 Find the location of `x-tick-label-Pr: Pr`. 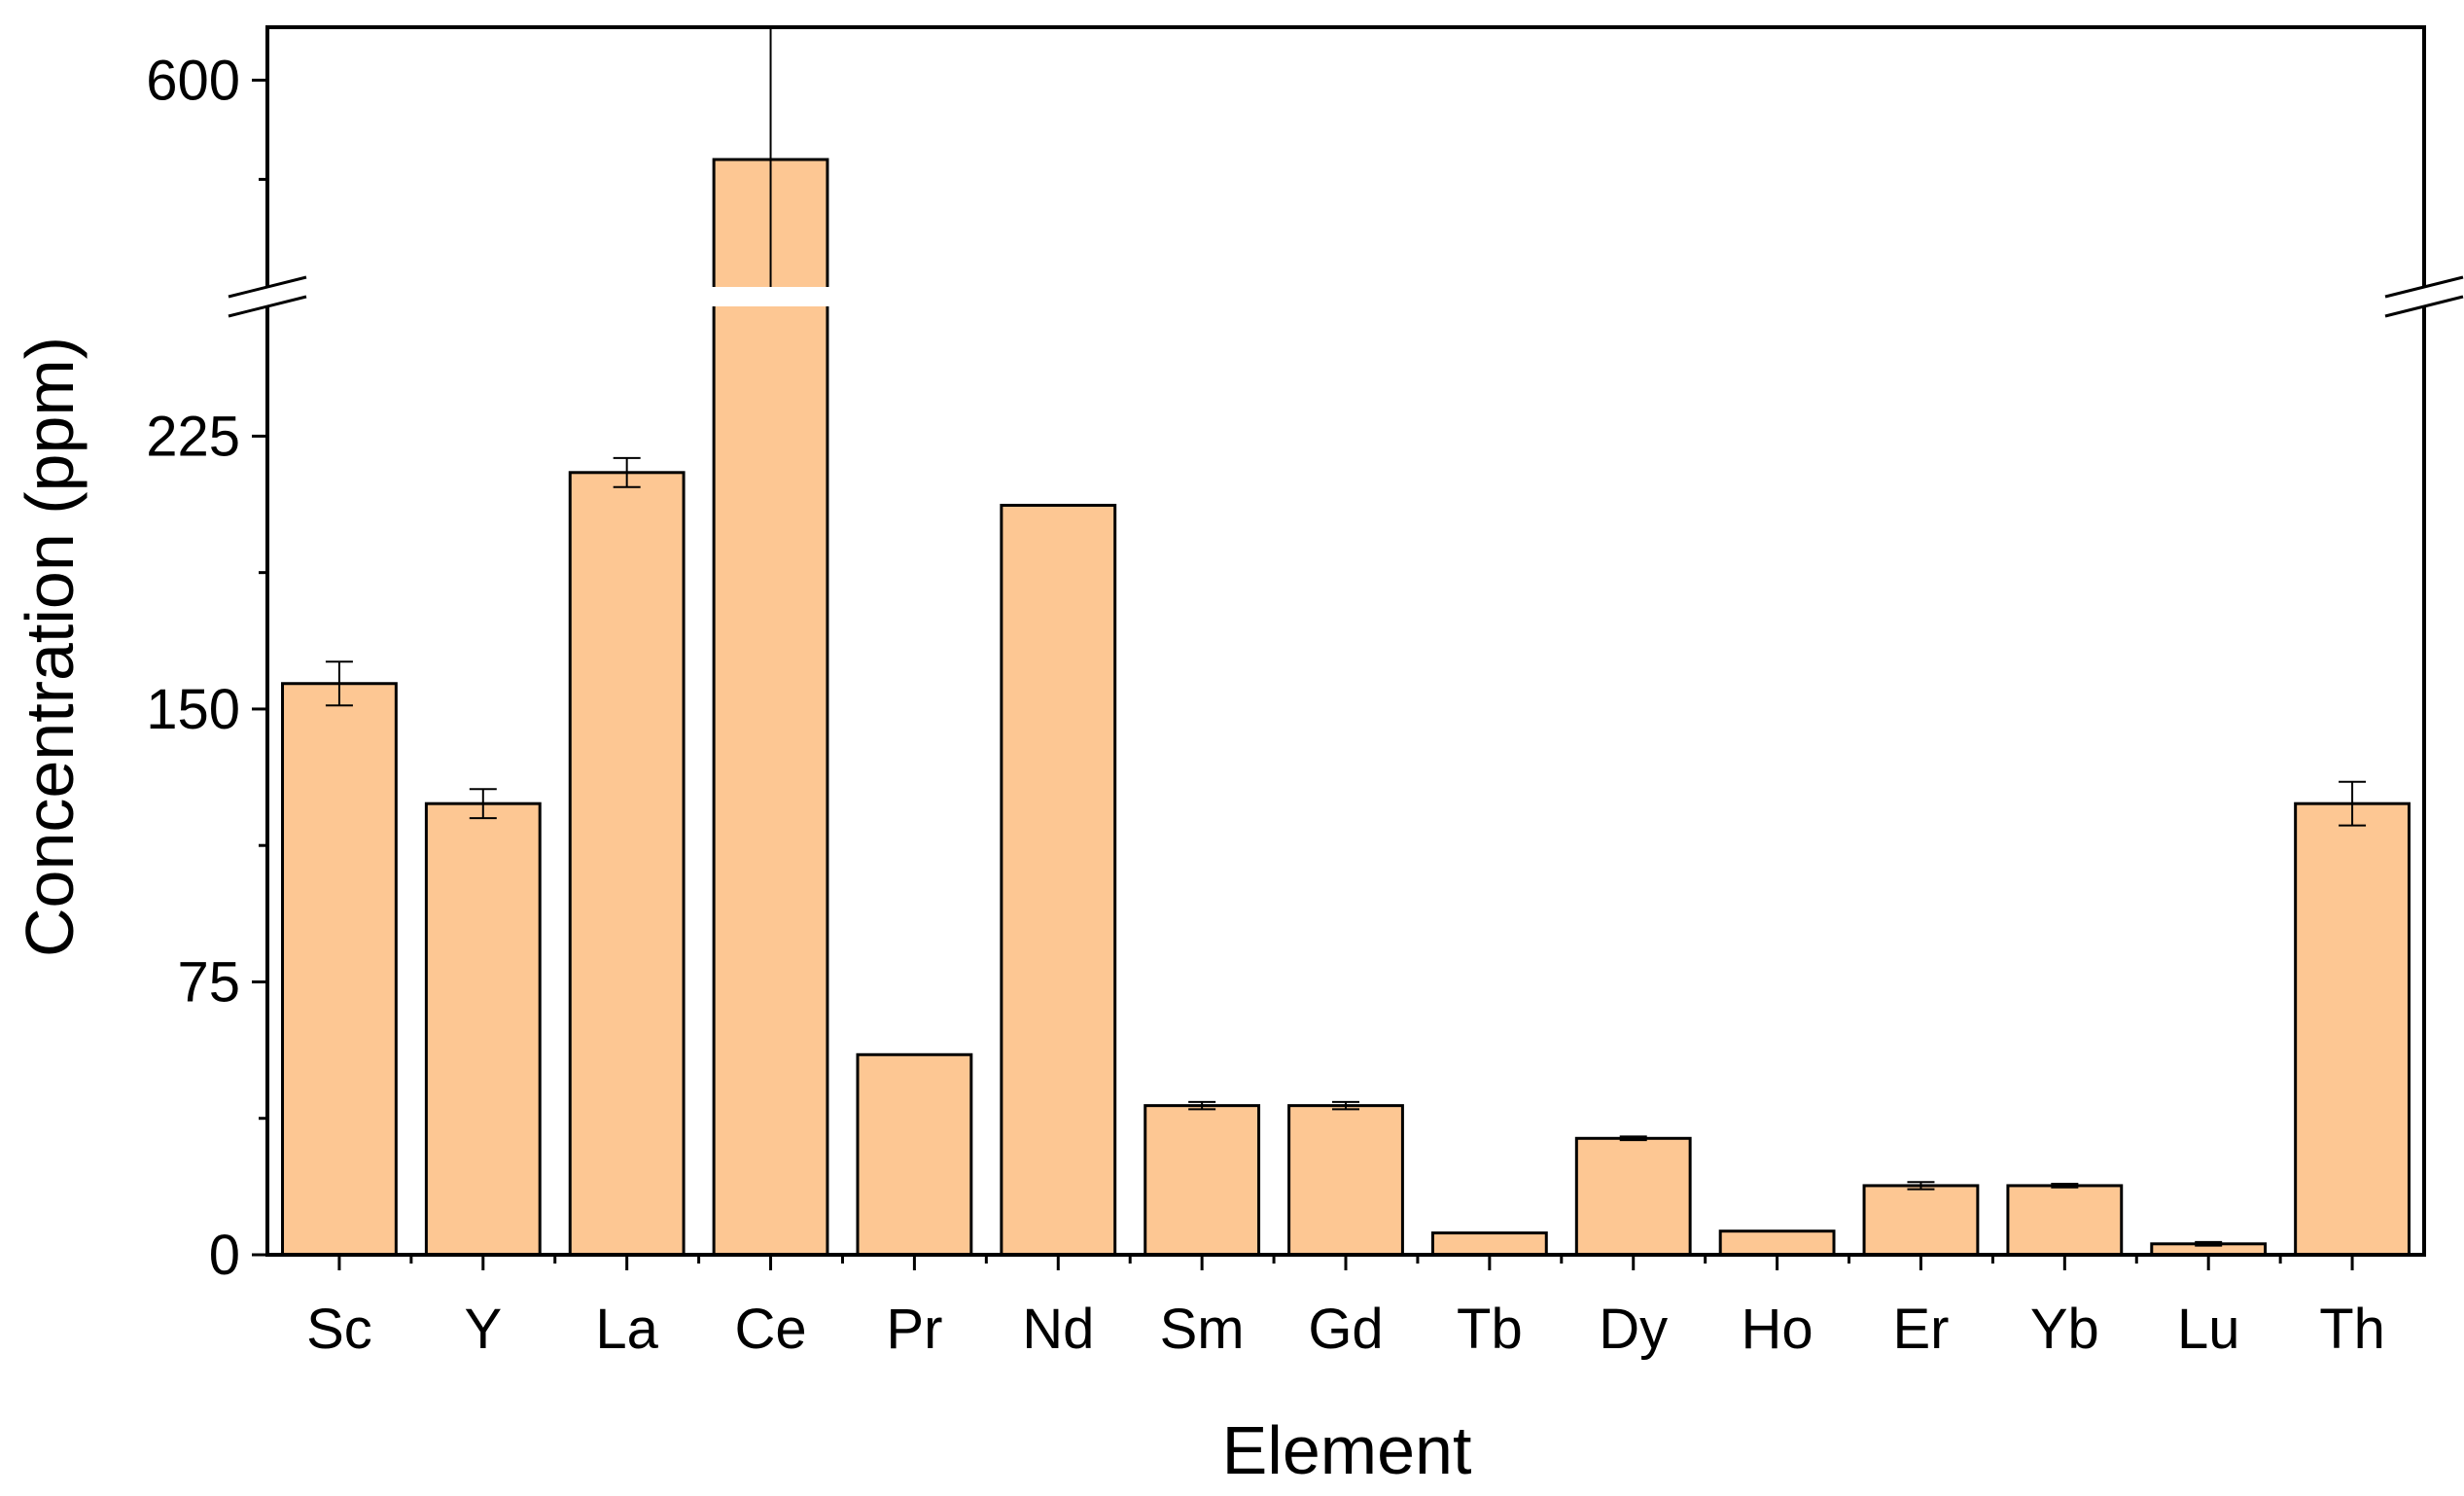

x-tick-label-Pr: Pr is located at coordinates (914, 1329).